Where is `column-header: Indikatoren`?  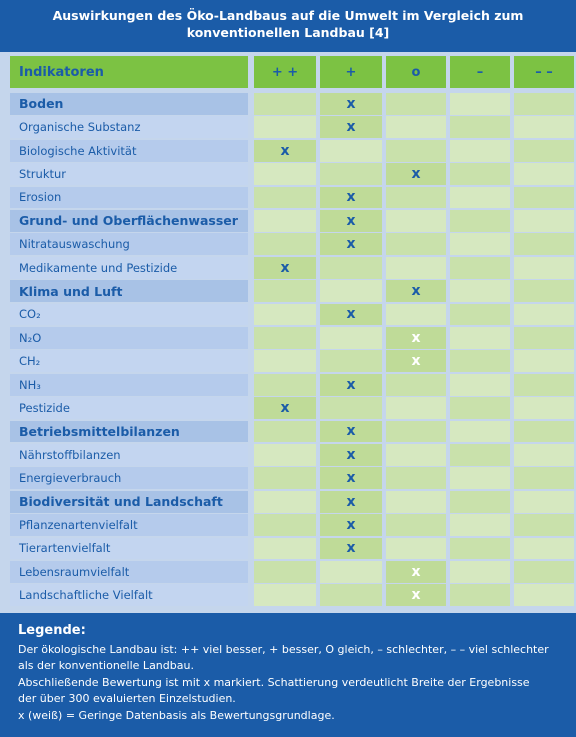
column-header: Indikatoren is located at coordinates (129, 72).